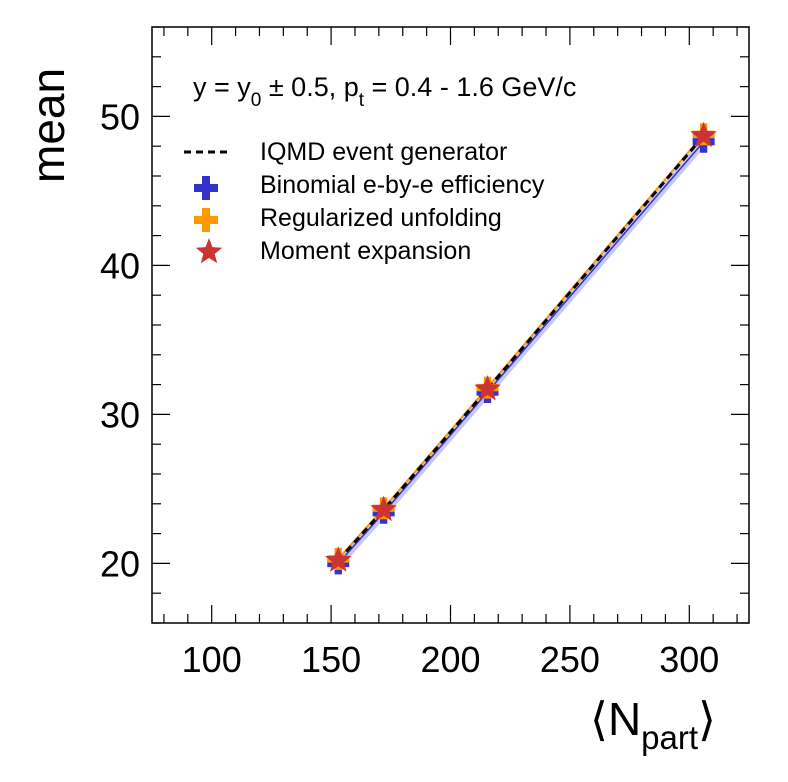 Image resolution: width=788 pixels, height=782 pixels. What do you see at coordinates (365, 251) in the screenshot?
I see `legend-moment-label: Moment expansion` at bounding box center [365, 251].